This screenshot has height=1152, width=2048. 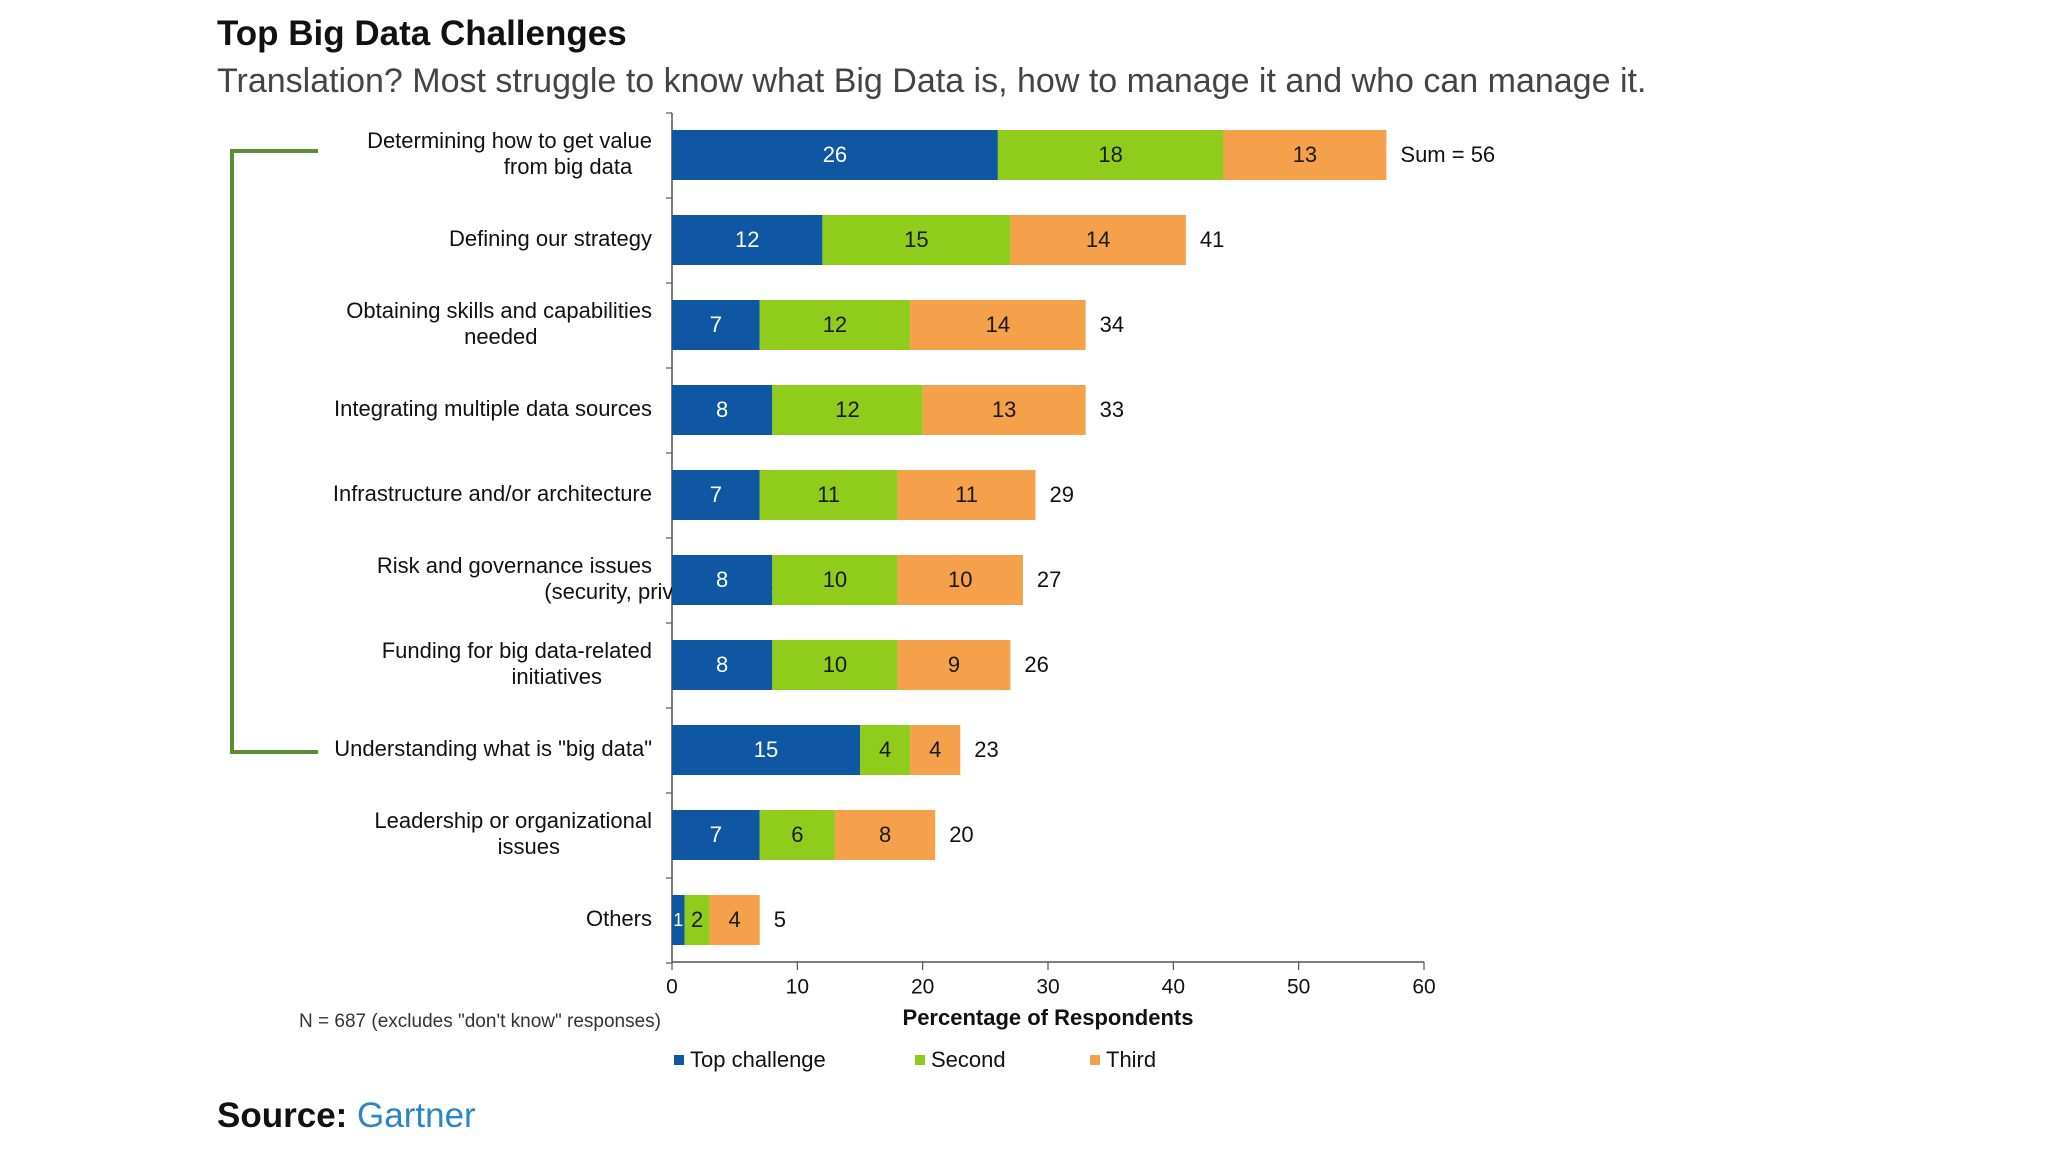 What do you see at coordinates (797, 987) in the screenshot?
I see `x-tick-label: 10` at bounding box center [797, 987].